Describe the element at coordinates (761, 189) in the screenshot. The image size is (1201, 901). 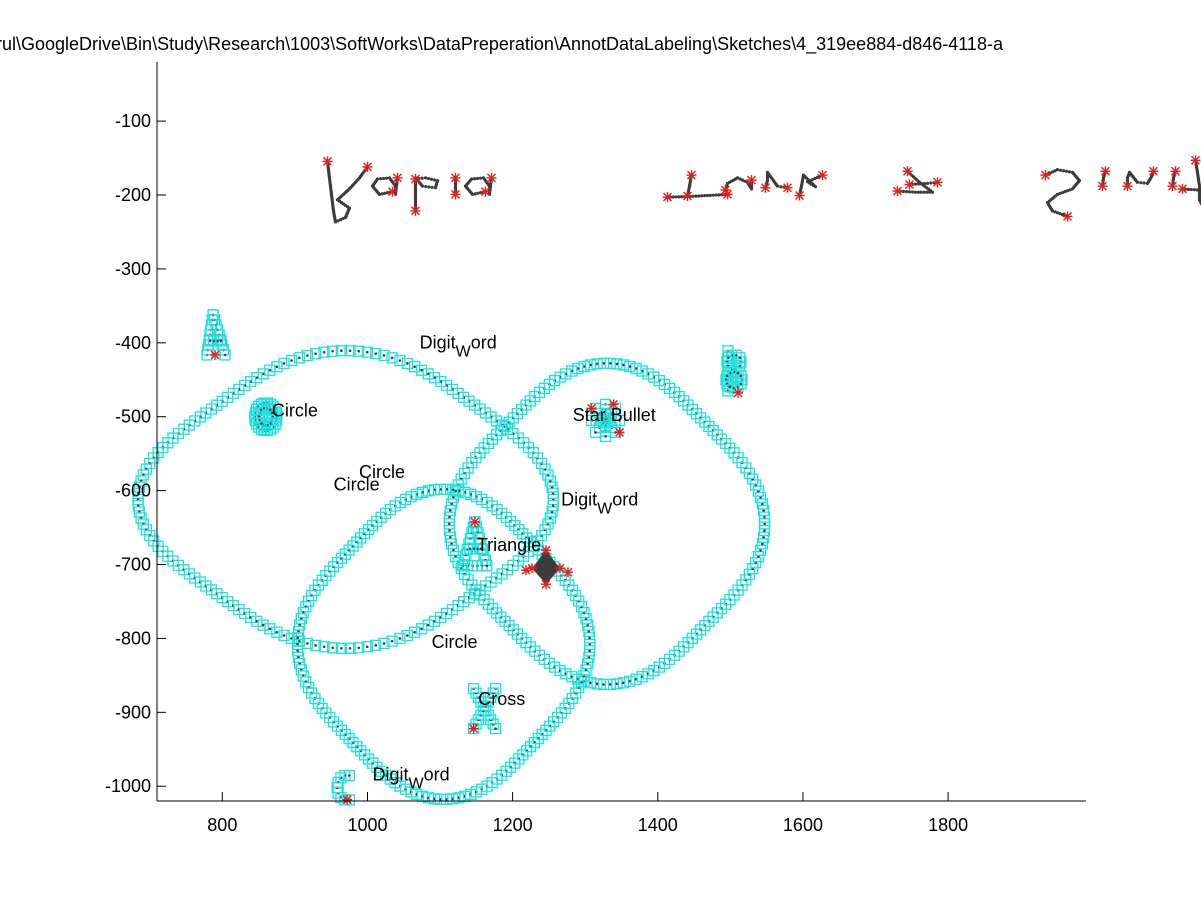
I see `handwriting-strokes` at that location.